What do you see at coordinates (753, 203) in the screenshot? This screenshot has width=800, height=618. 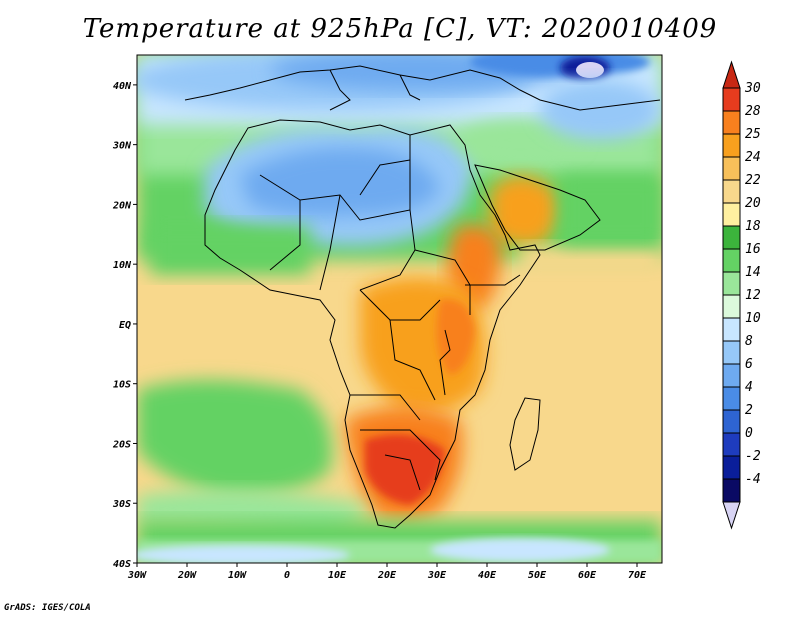 I see `colorbar-label: 20` at bounding box center [753, 203].